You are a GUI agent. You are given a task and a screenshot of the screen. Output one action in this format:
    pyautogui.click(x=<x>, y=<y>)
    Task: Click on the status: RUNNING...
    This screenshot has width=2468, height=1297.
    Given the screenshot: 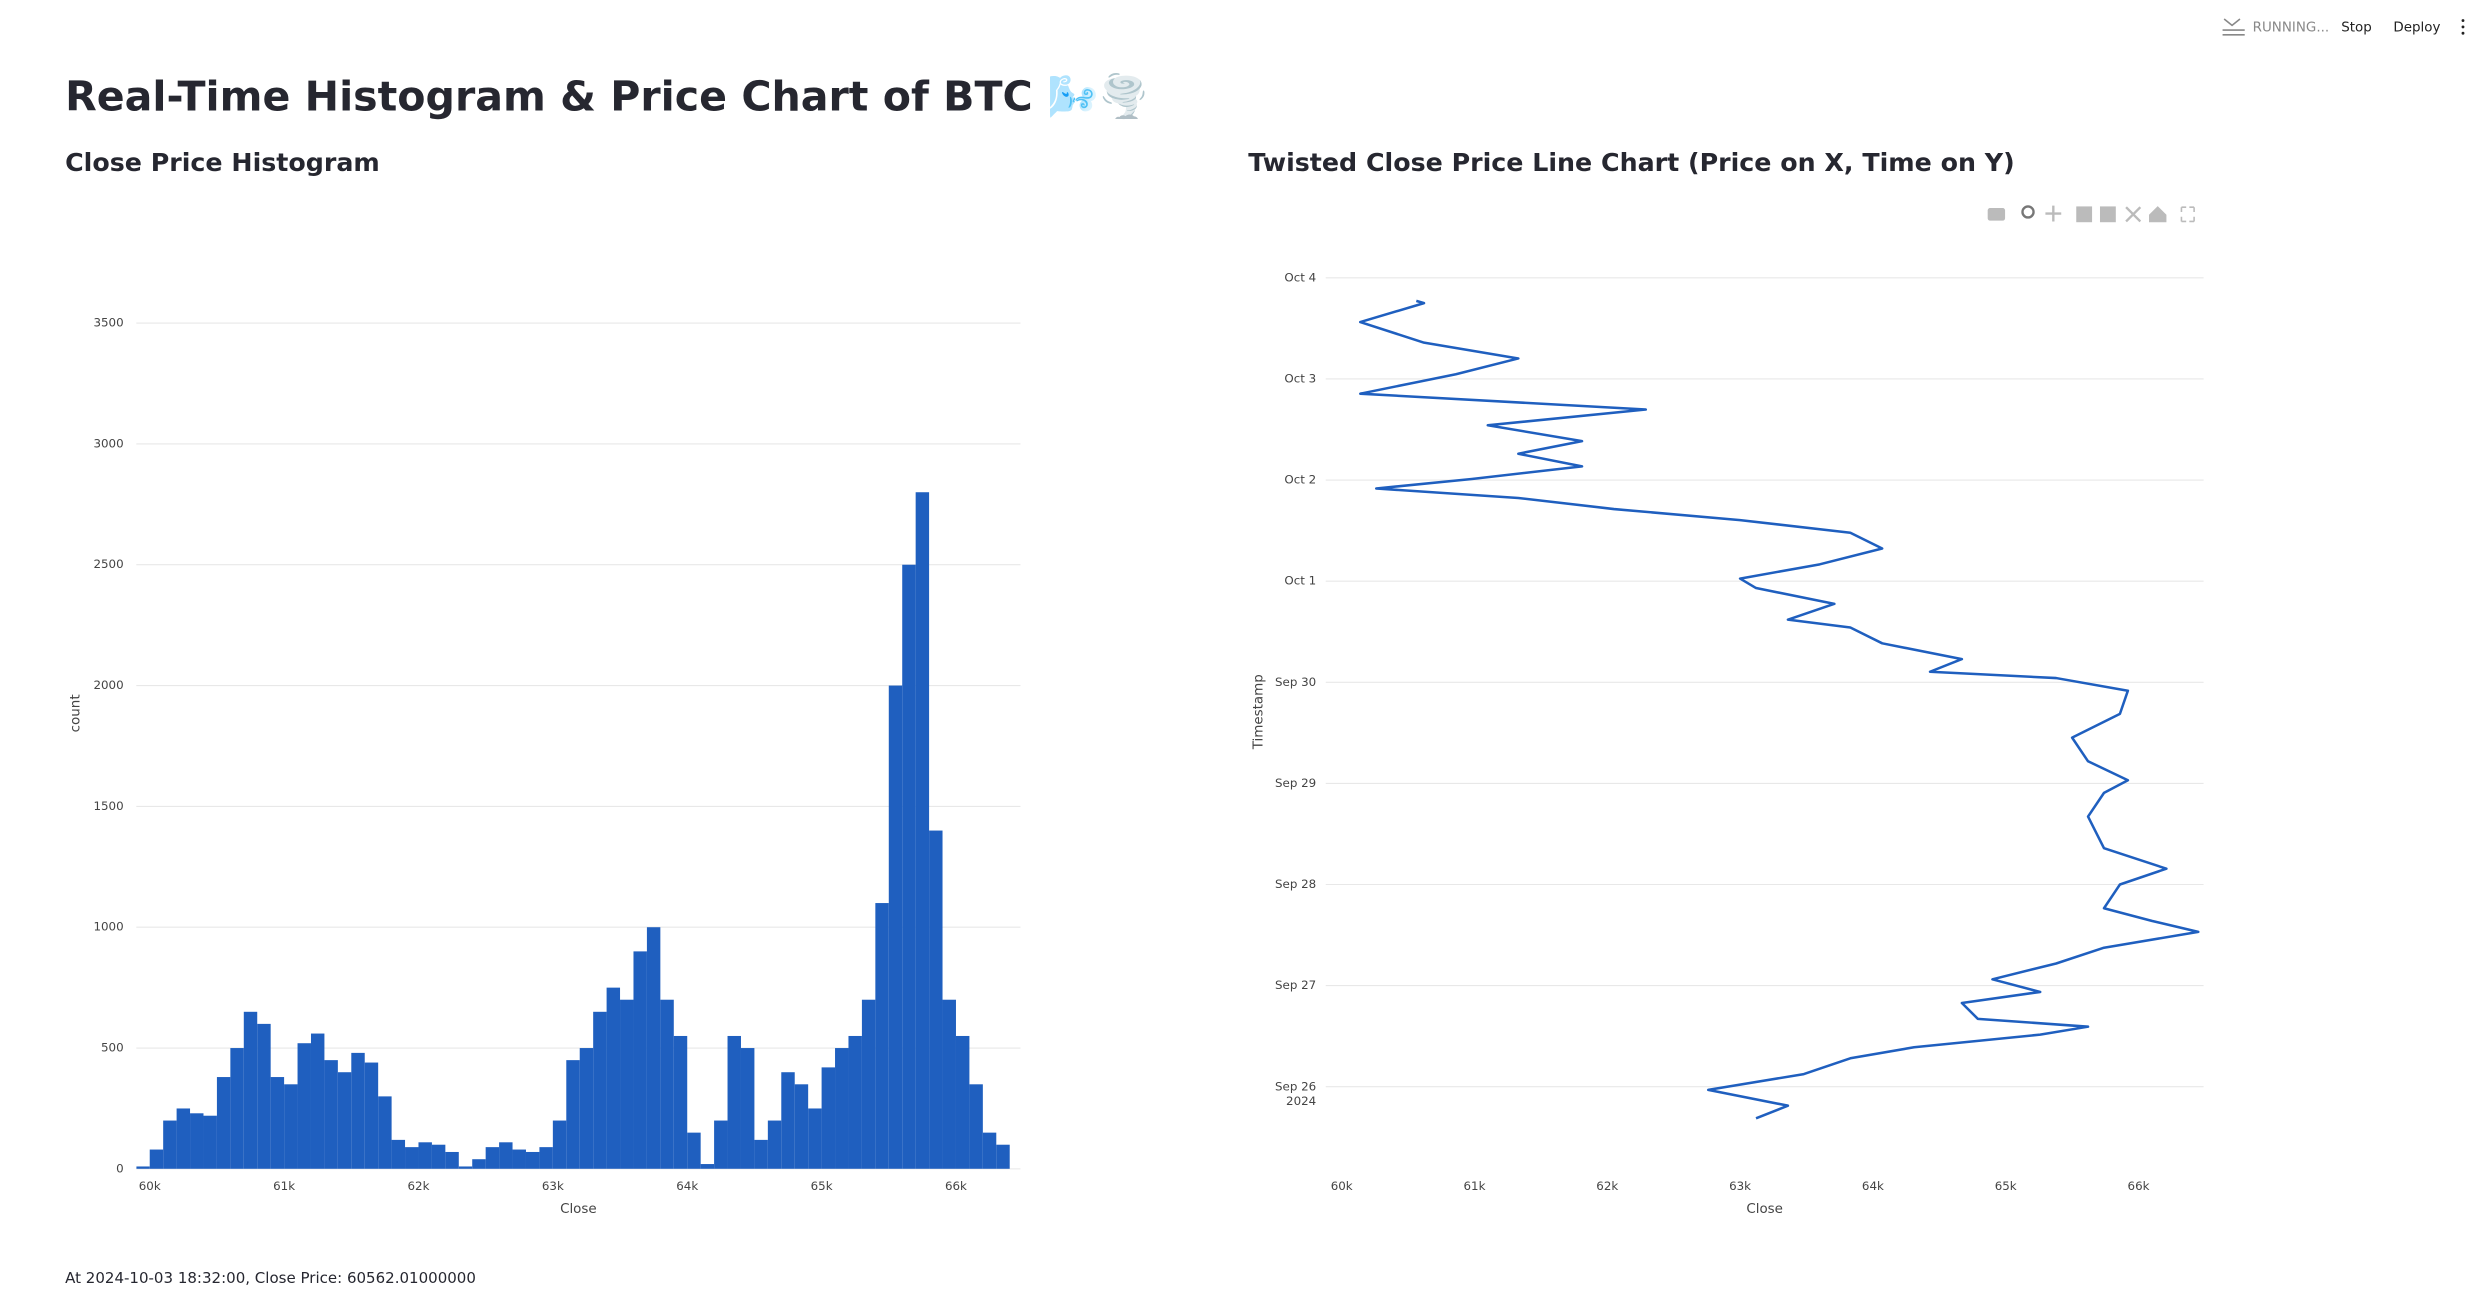 What is the action you would take?
    pyautogui.click(x=2291, y=28)
    